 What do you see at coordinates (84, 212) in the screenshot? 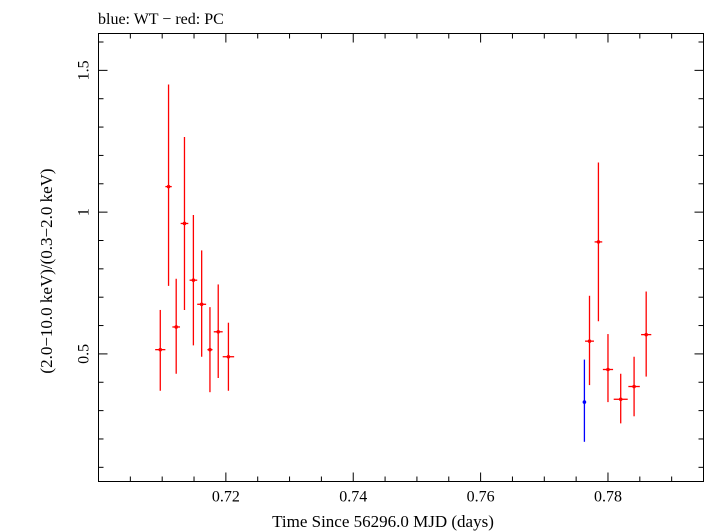
I see `y-tick-label: 1` at bounding box center [84, 212].